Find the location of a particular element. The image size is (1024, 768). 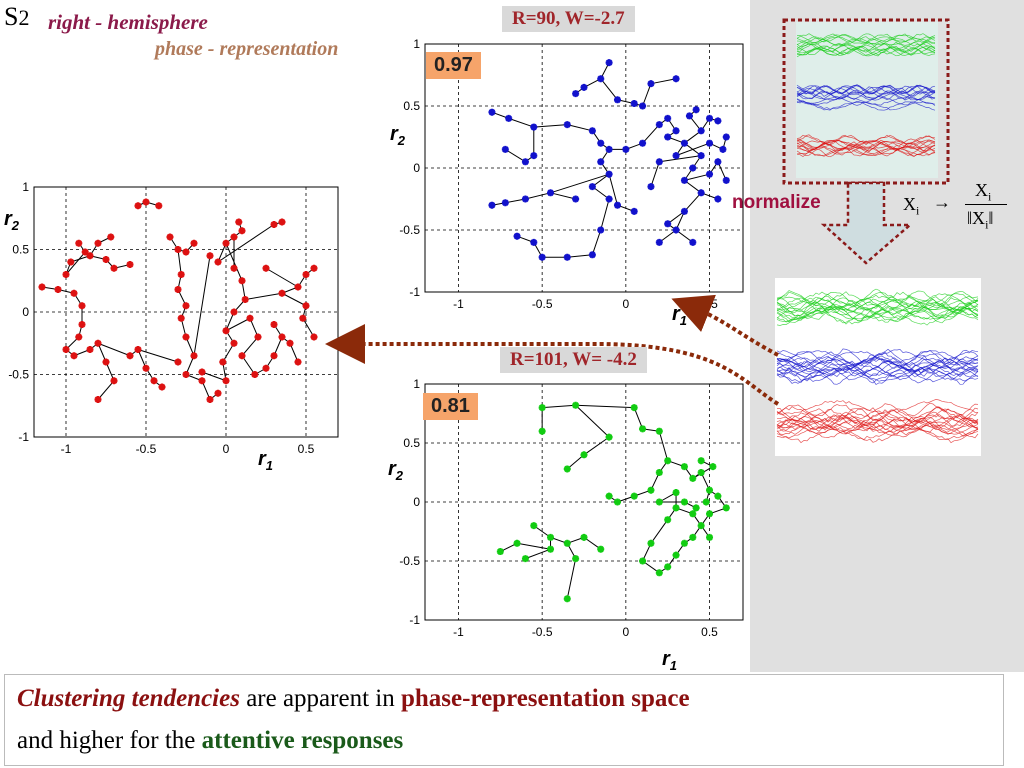

slide-label-sub: 2 is located at coordinates (24, 17).